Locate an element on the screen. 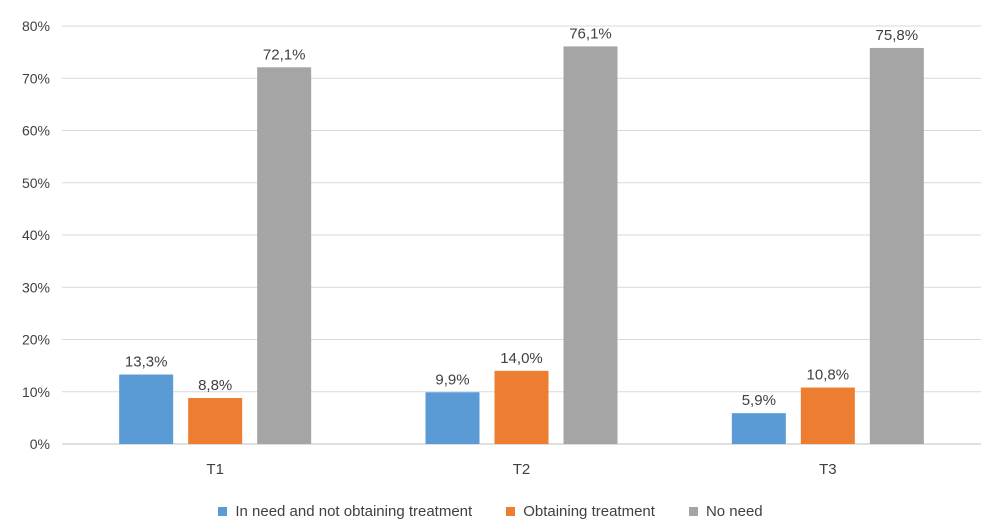 The width and height of the screenshot is (981, 524). y-tick-label: 60% is located at coordinates (36, 131).